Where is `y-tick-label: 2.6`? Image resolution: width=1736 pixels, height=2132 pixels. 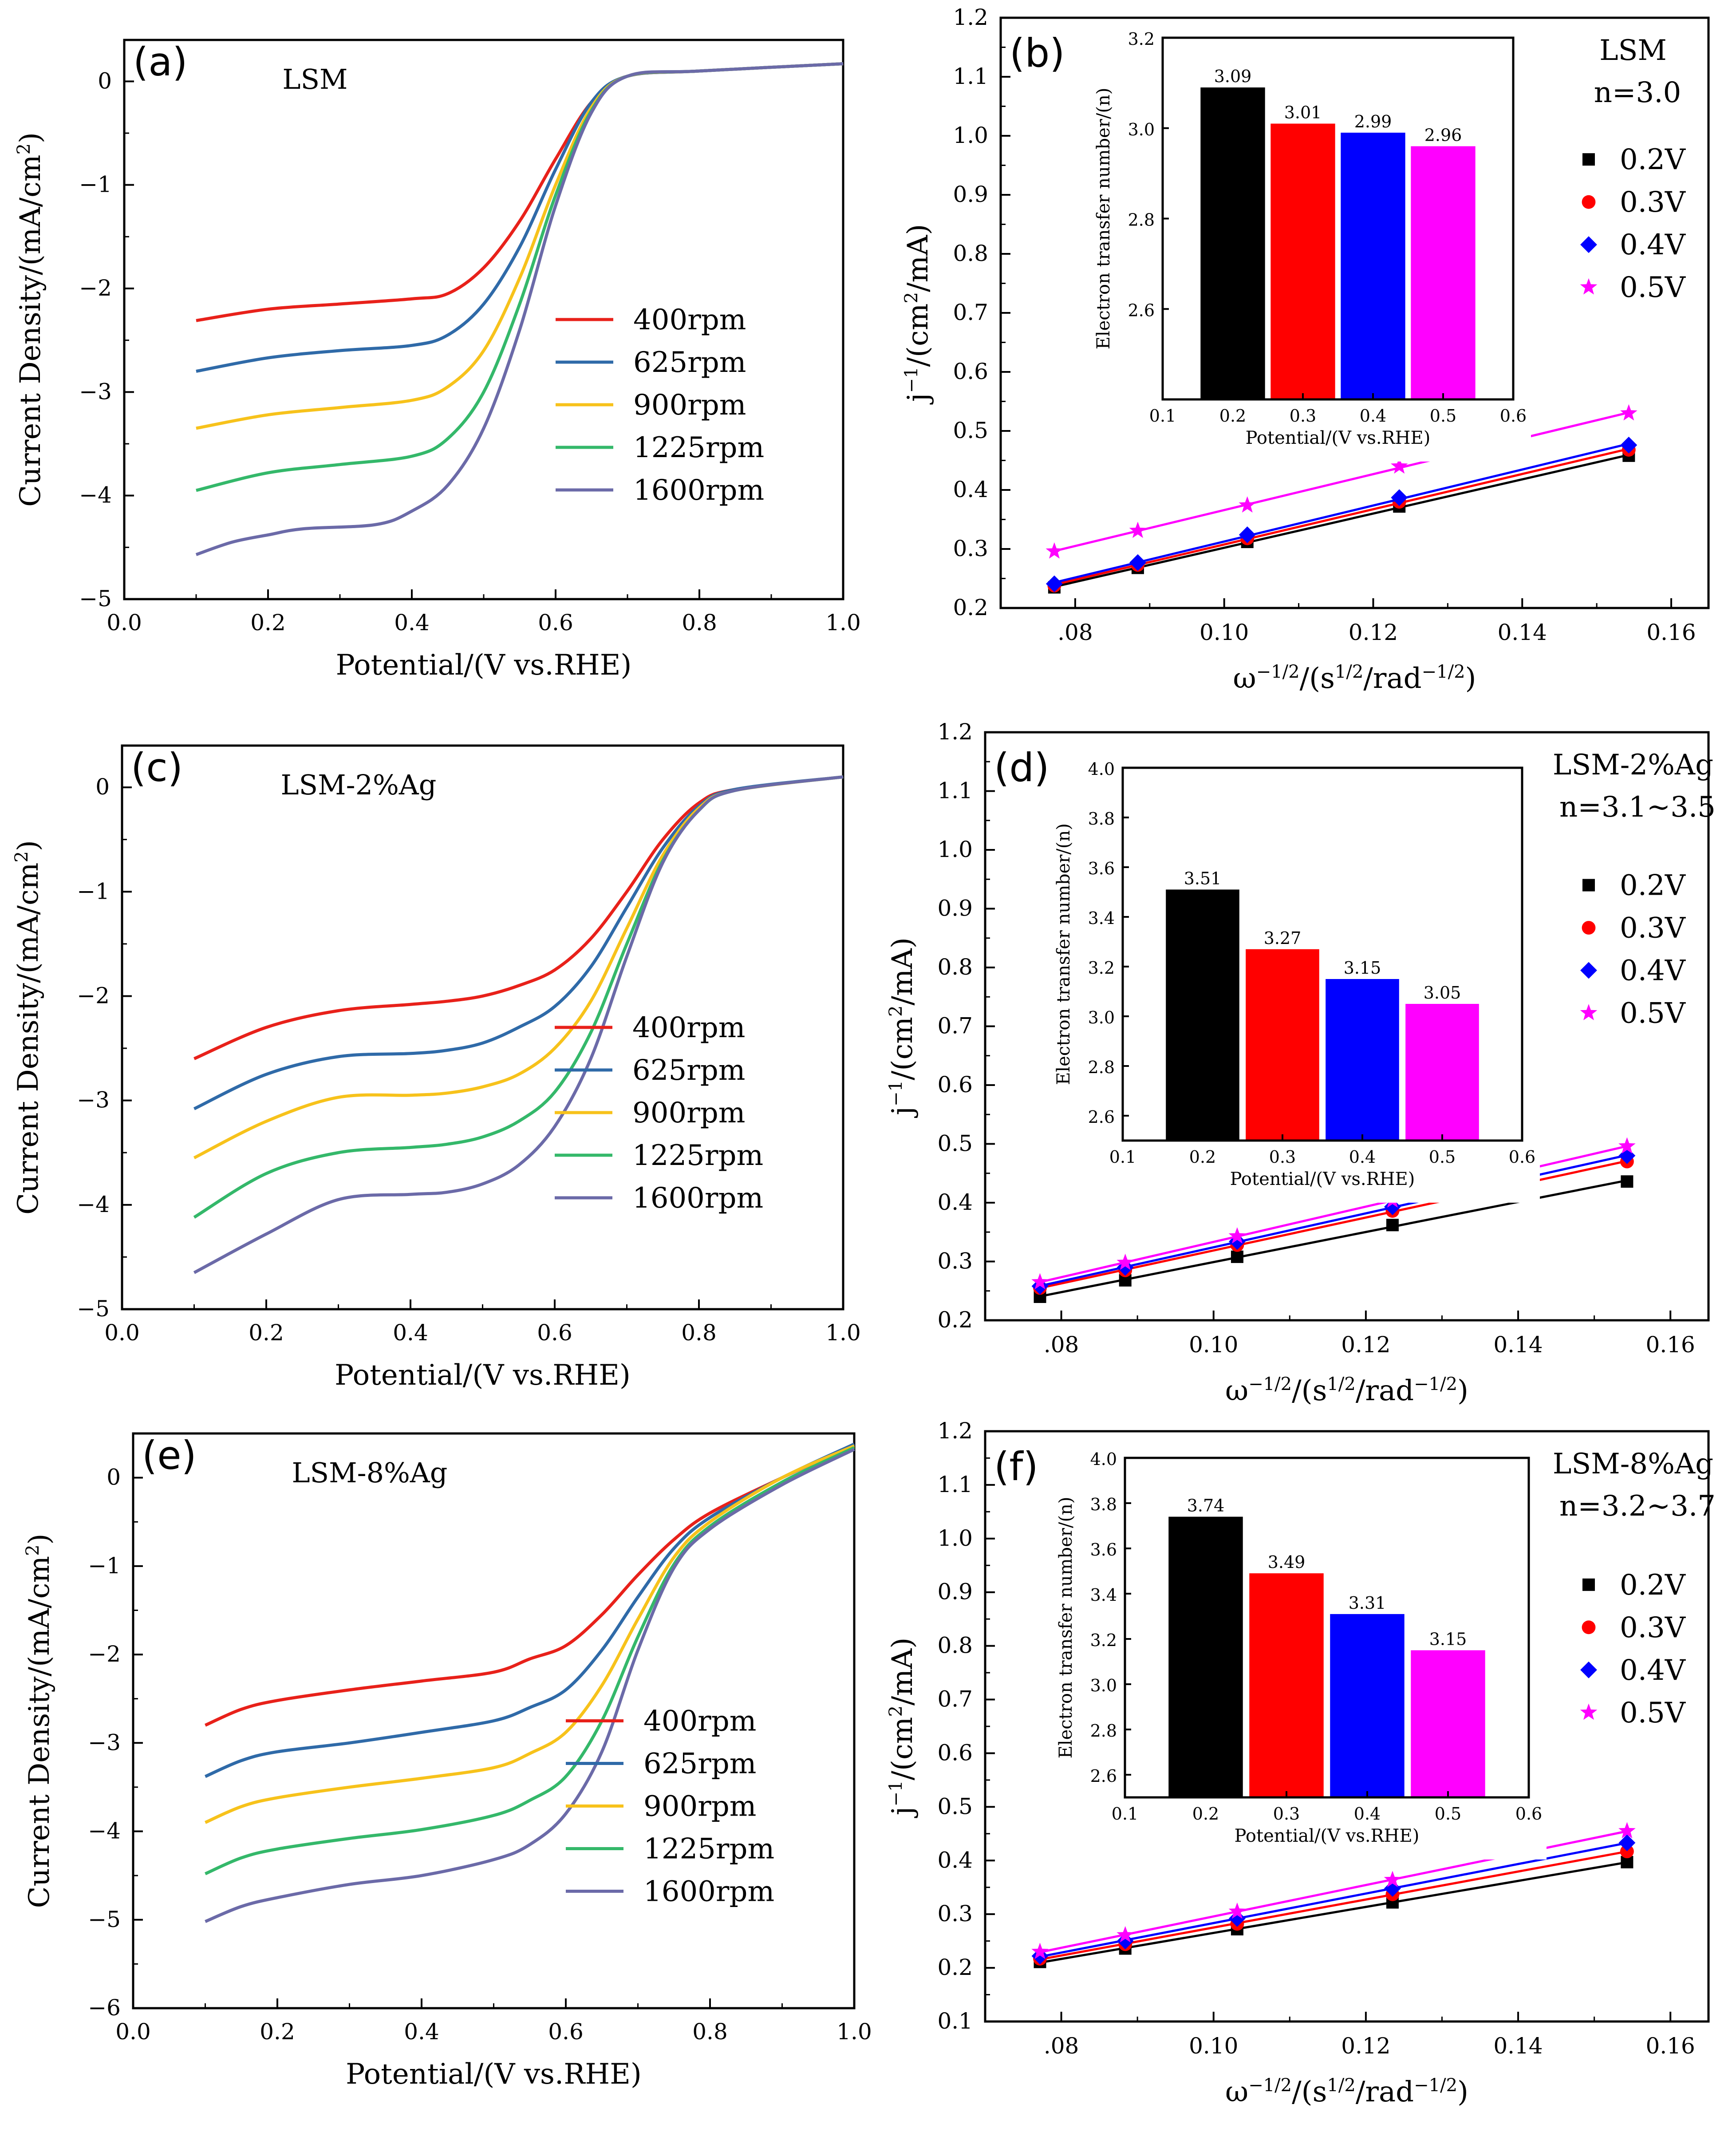 y-tick-label: 2.6 is located at coordinates (1141, 310).